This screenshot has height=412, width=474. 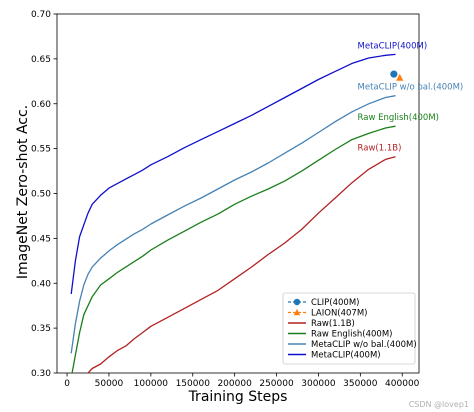 What do you see at coordinates (394, 74) in the screenshot?
I see `point-clip-400m` at bounding box center [394, 74].